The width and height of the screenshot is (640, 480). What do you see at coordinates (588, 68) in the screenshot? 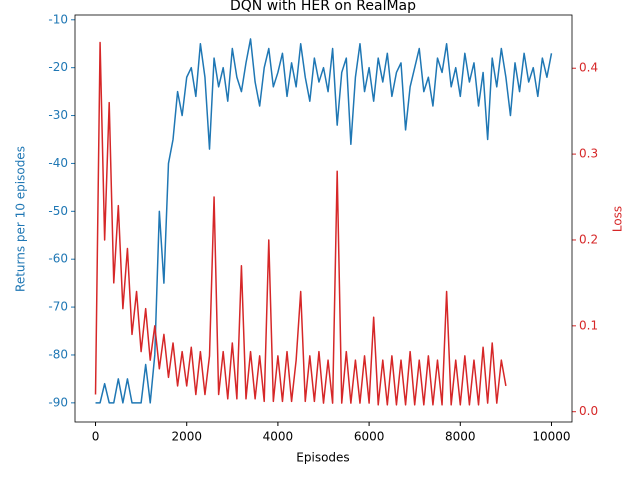
I see `y2-tick-label: 0.4` at bounding box center [588, 68].